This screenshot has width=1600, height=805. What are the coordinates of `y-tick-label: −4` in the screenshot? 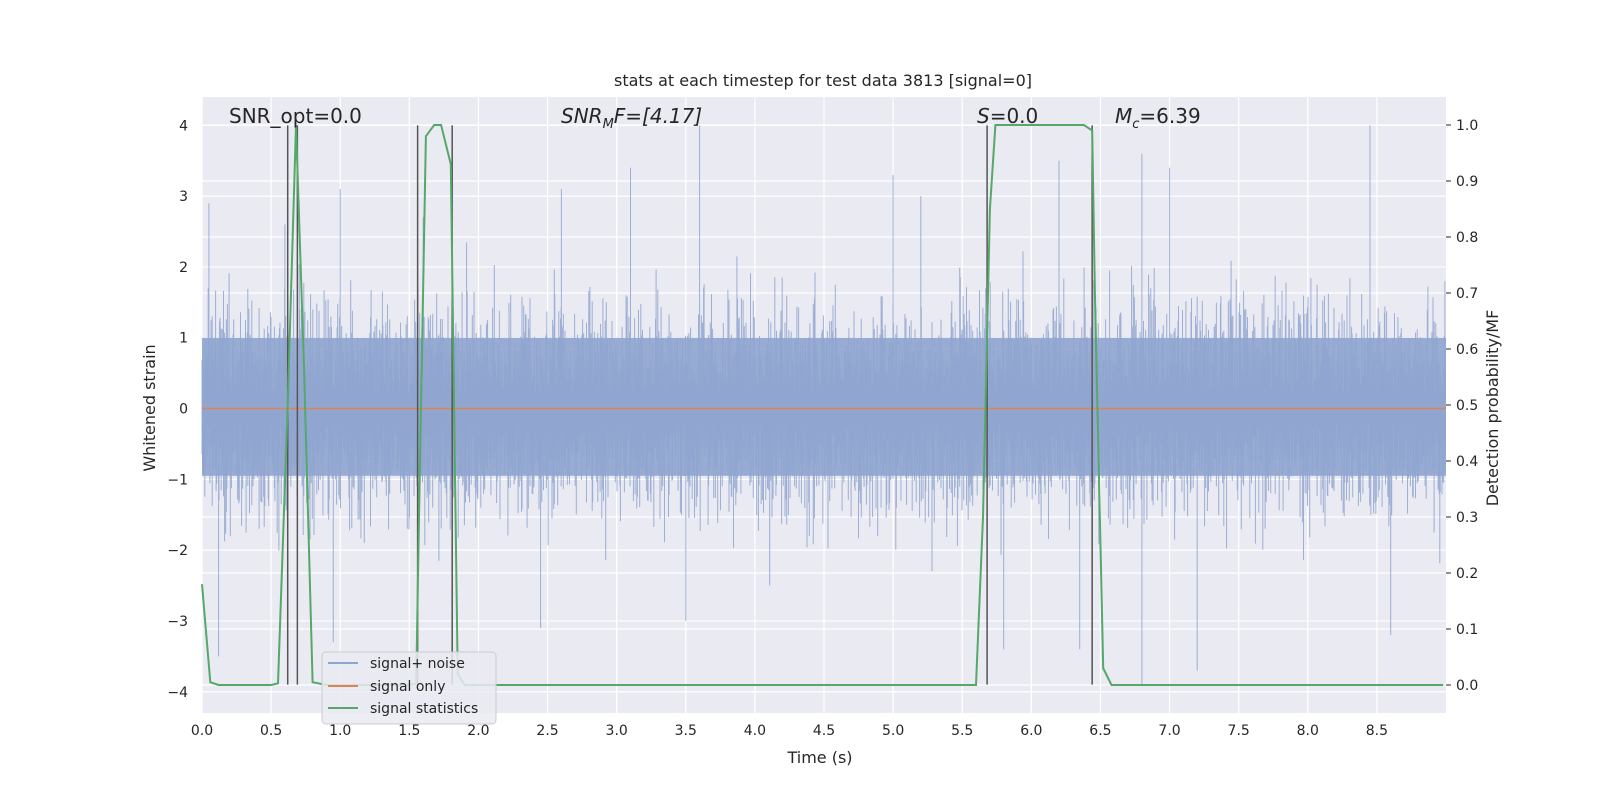 It's located at (177, 693).